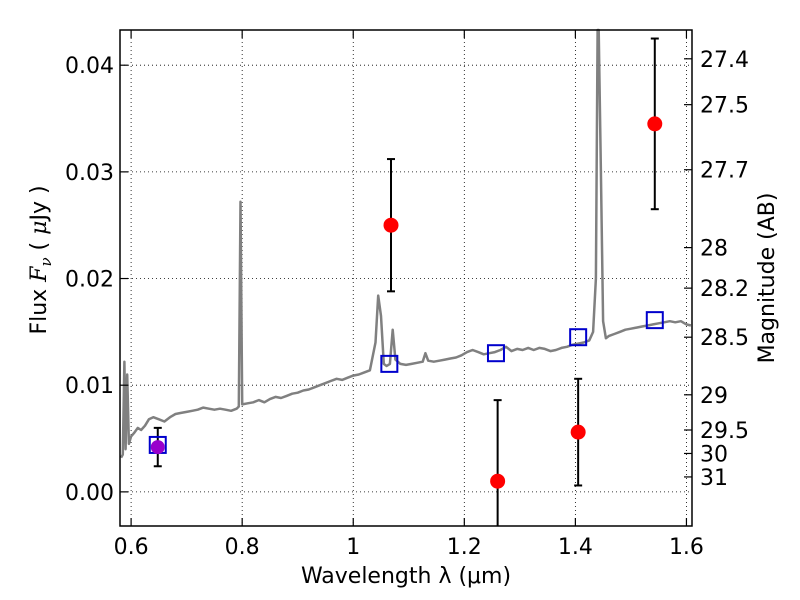  I want to click on y-tick-label: 0.01, so click(89, 386).